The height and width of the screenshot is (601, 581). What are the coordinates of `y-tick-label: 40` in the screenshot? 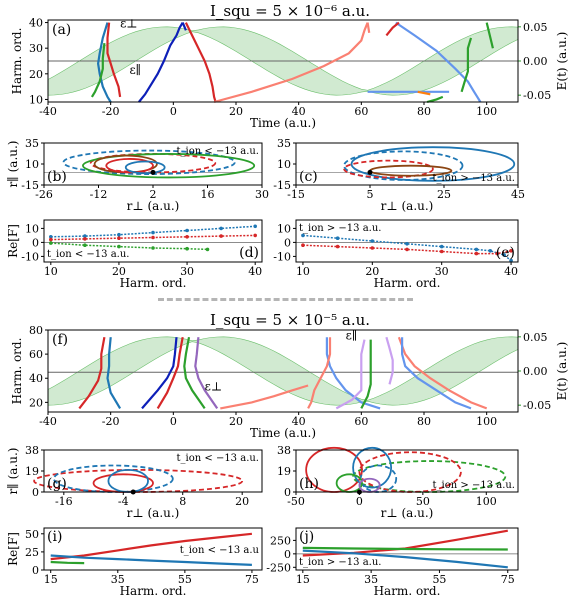 It's located at (36, 23).